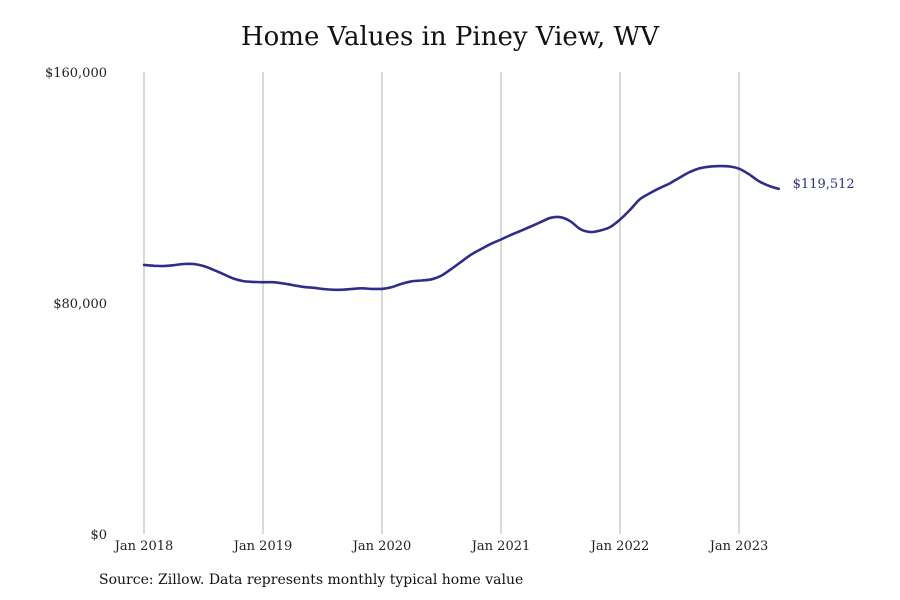 The height and width of the screenshot is (600, 900). I want to click on x-tick-label: Jan 2022, so click(619, 546).